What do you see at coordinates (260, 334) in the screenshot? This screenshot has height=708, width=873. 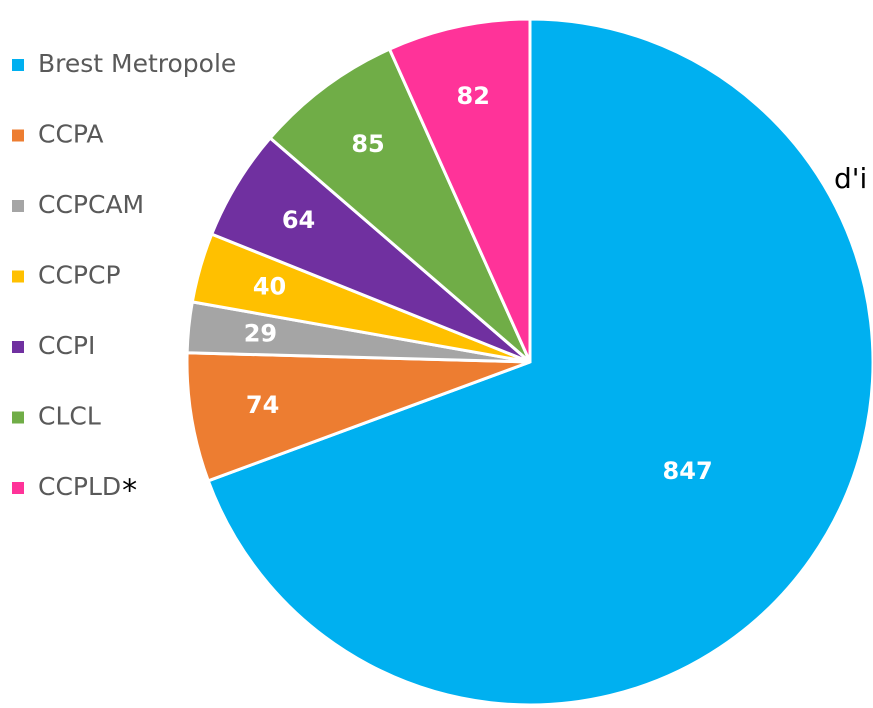 I see `data-label: 29` at bounding box center [260, 334].